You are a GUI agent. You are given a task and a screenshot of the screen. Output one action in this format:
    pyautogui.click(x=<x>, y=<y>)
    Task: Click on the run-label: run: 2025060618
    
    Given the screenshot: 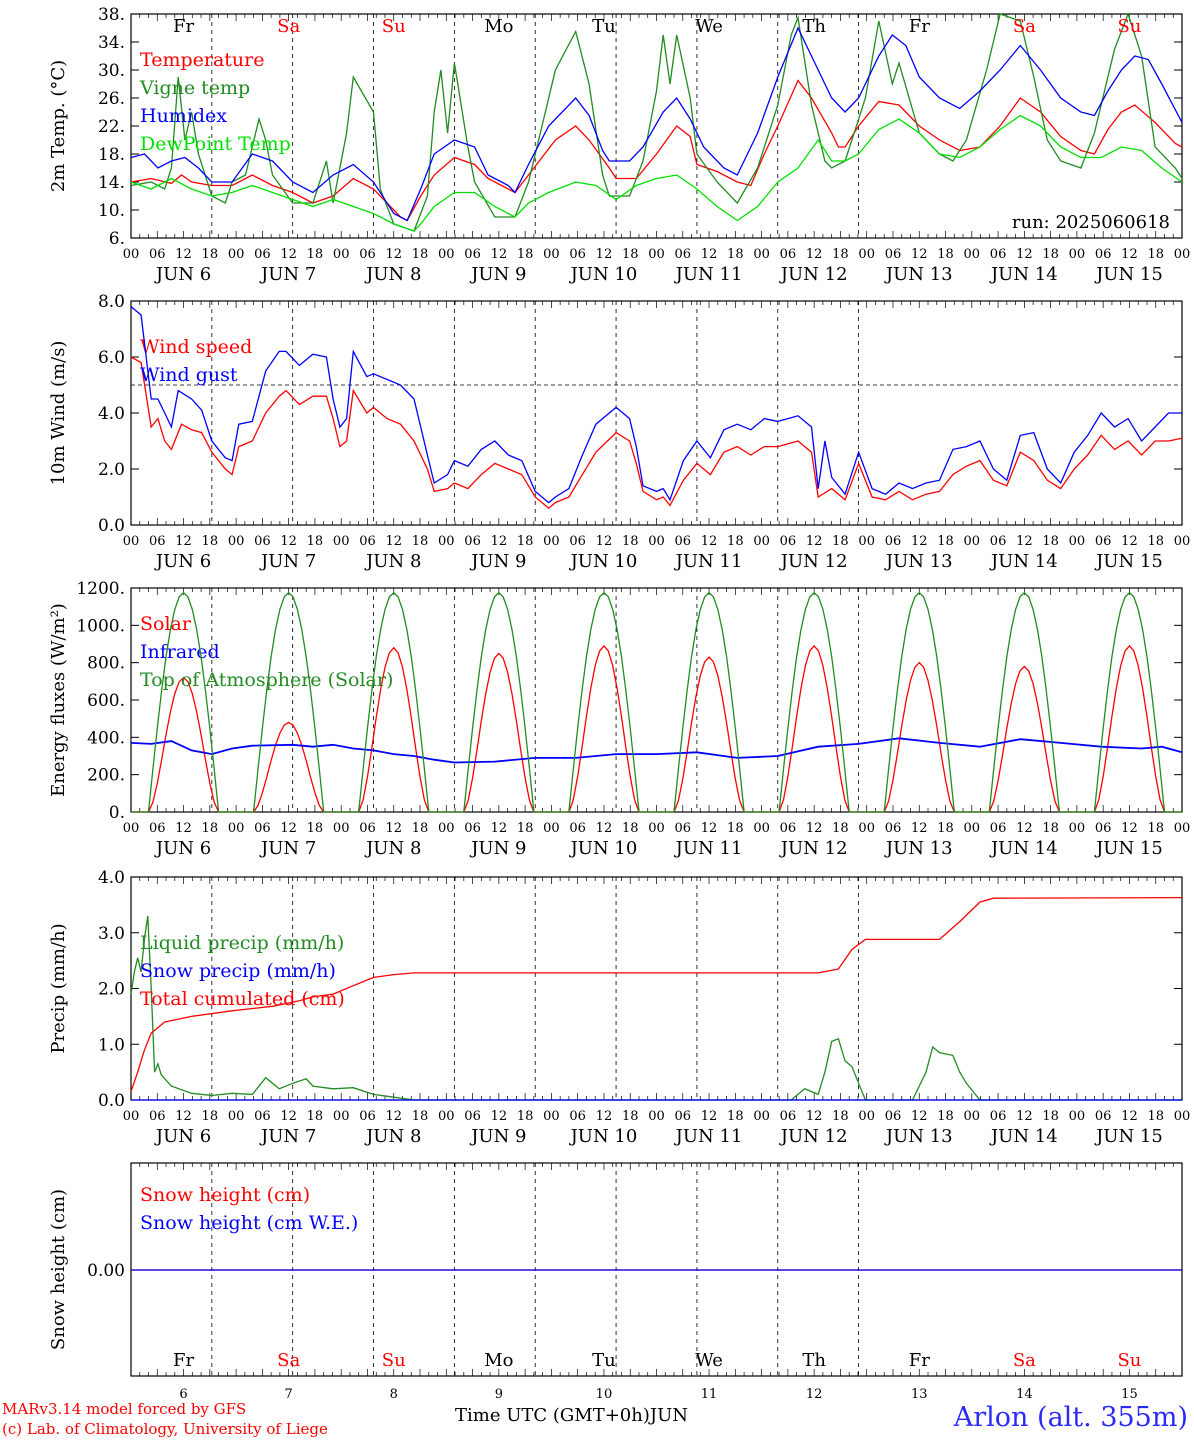 What is the action you would take?
    pyautogui.click(x=1091, y=222)
    